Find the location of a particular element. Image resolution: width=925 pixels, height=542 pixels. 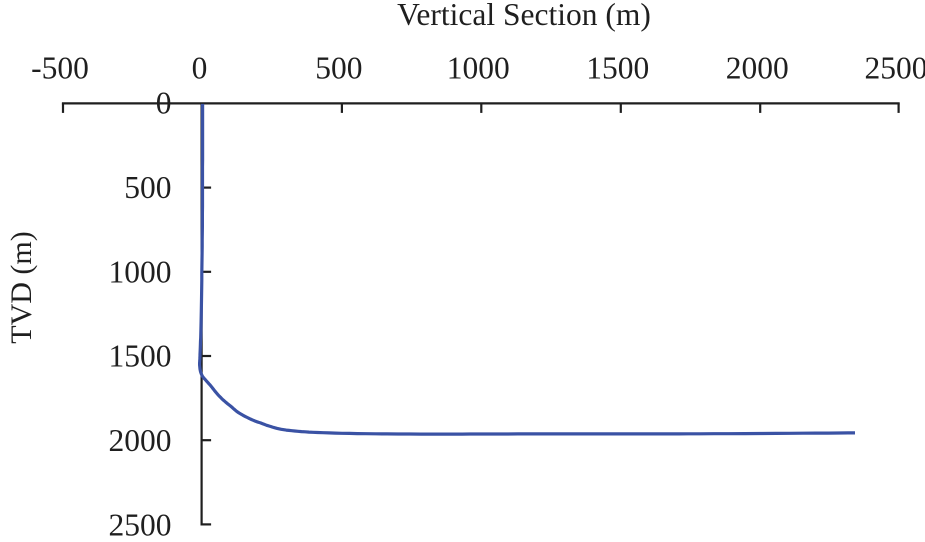

svg-text: 0 is located at coordinates (200, 67).